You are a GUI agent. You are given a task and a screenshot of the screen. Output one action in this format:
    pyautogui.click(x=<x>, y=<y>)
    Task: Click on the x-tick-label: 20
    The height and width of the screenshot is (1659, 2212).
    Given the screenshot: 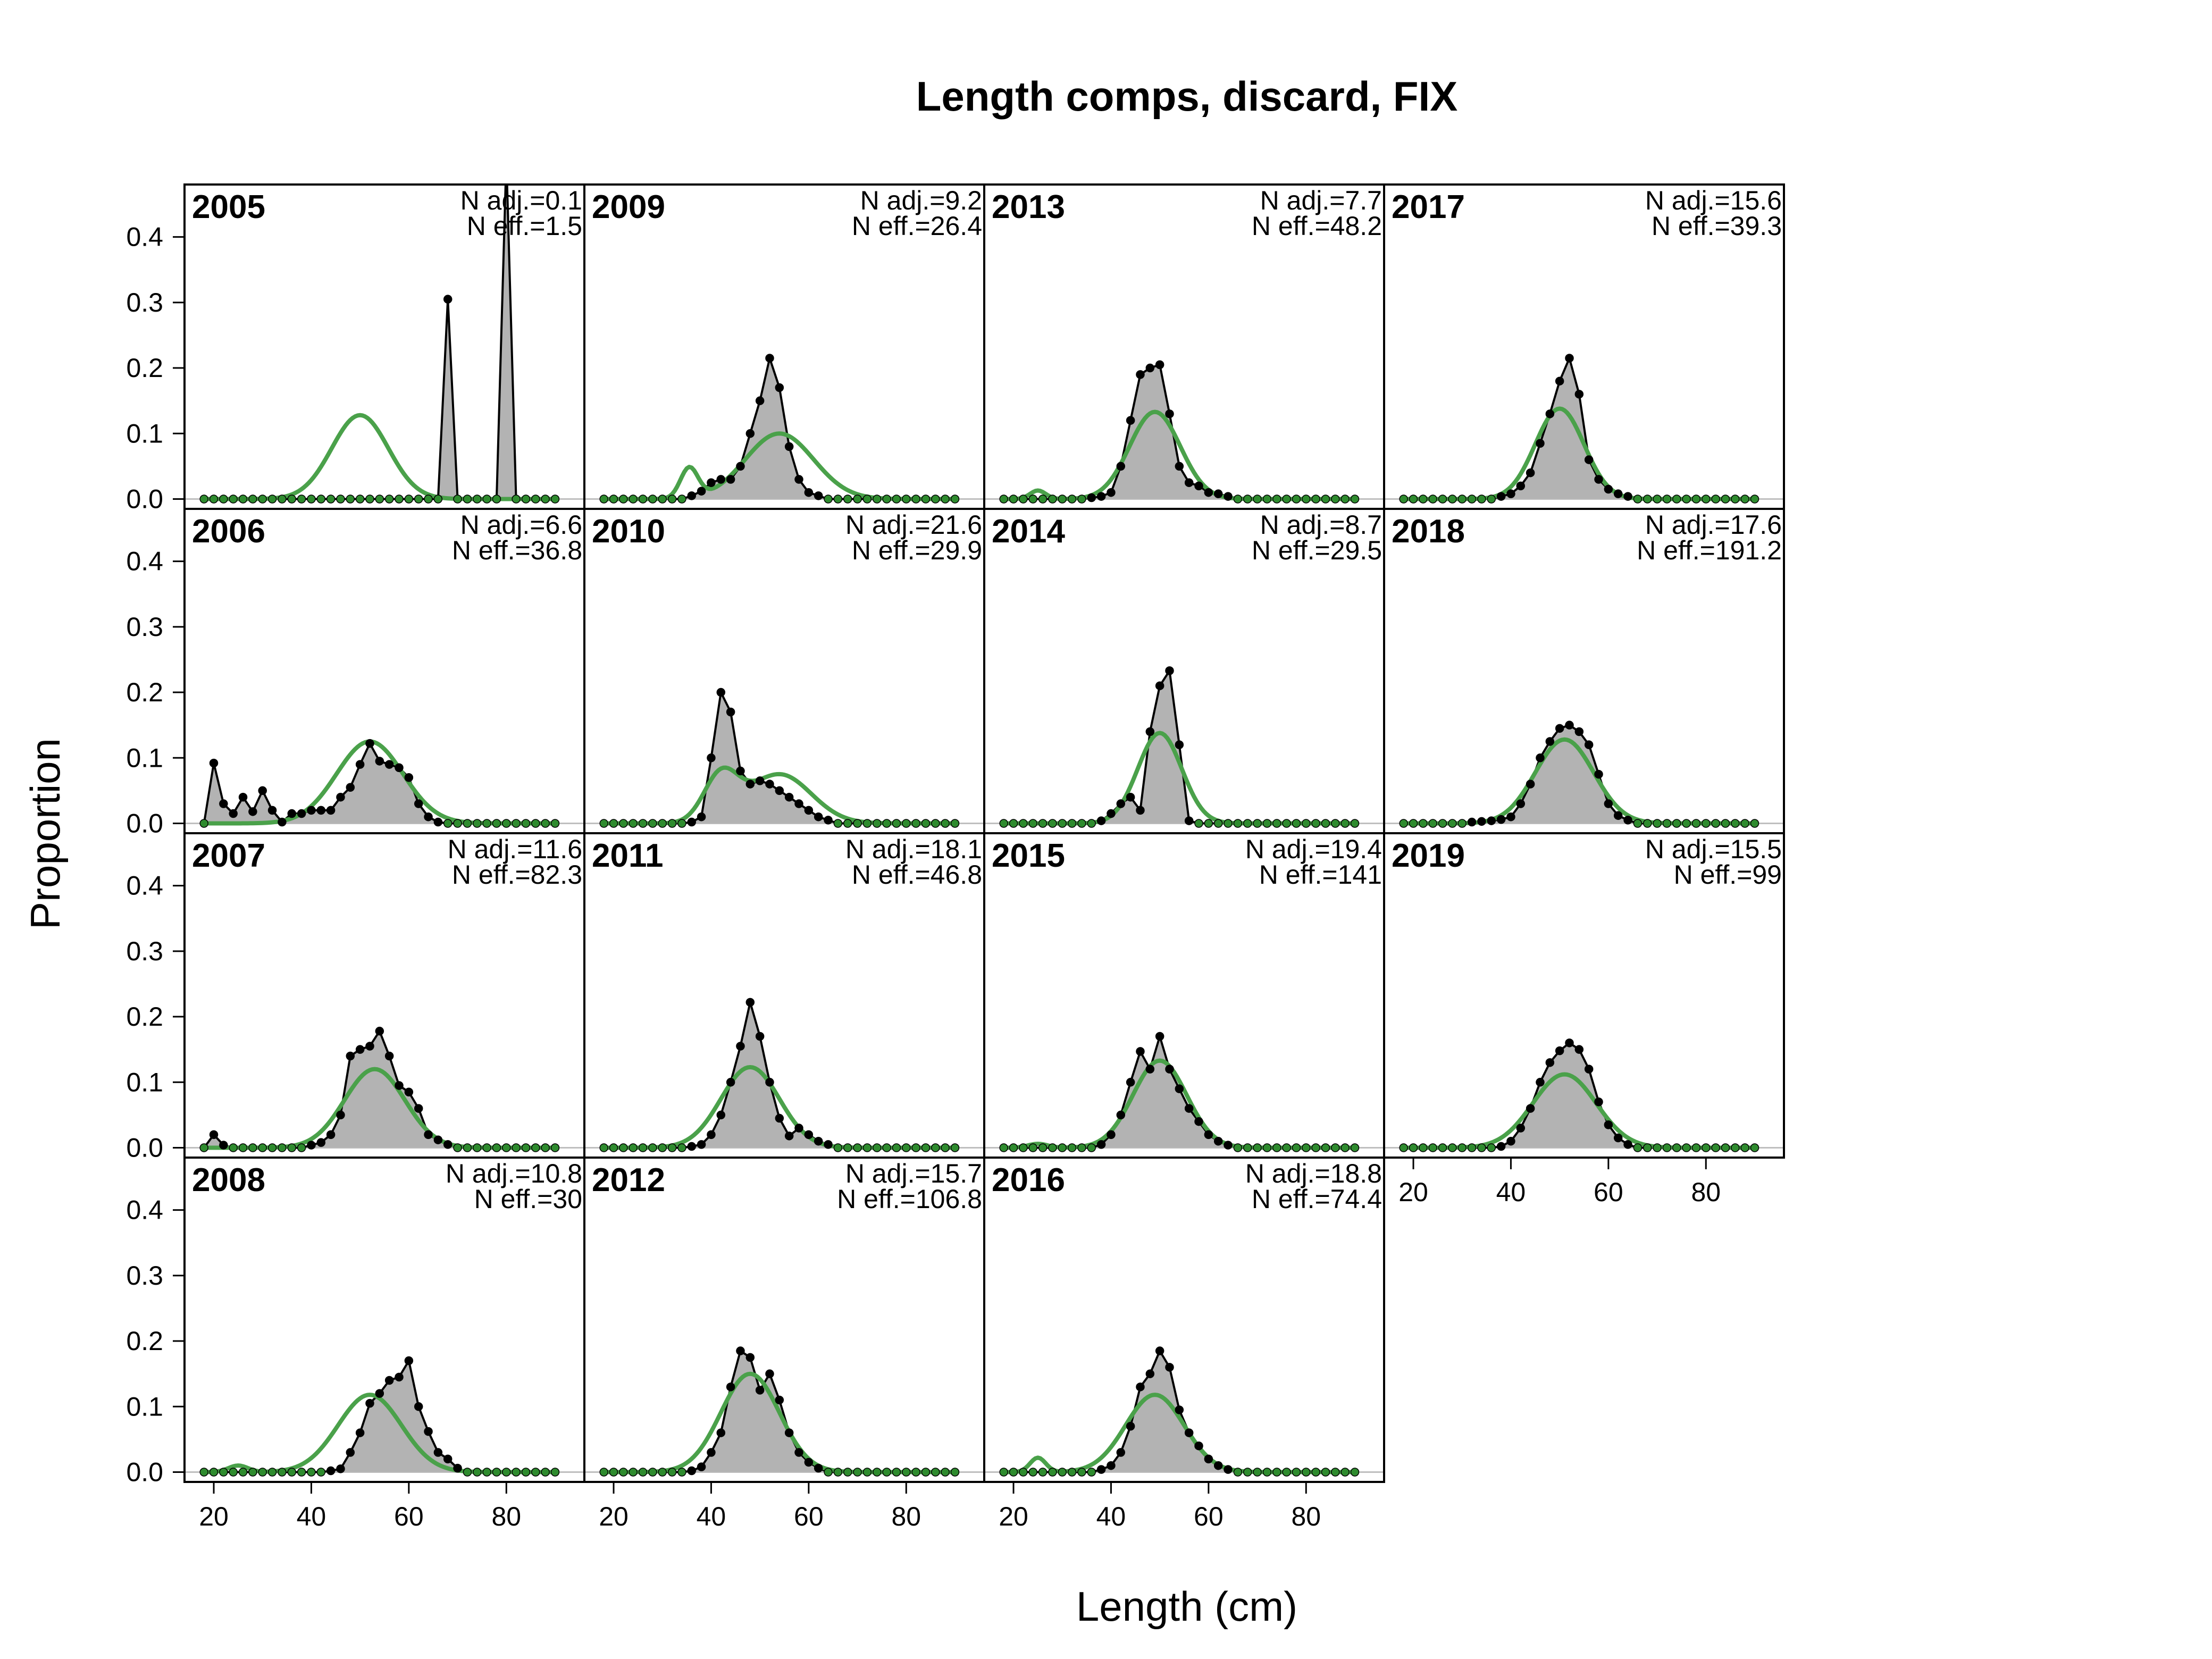 What is the action you would take?
    pyautogui.click(x=1013, y=1516)
    